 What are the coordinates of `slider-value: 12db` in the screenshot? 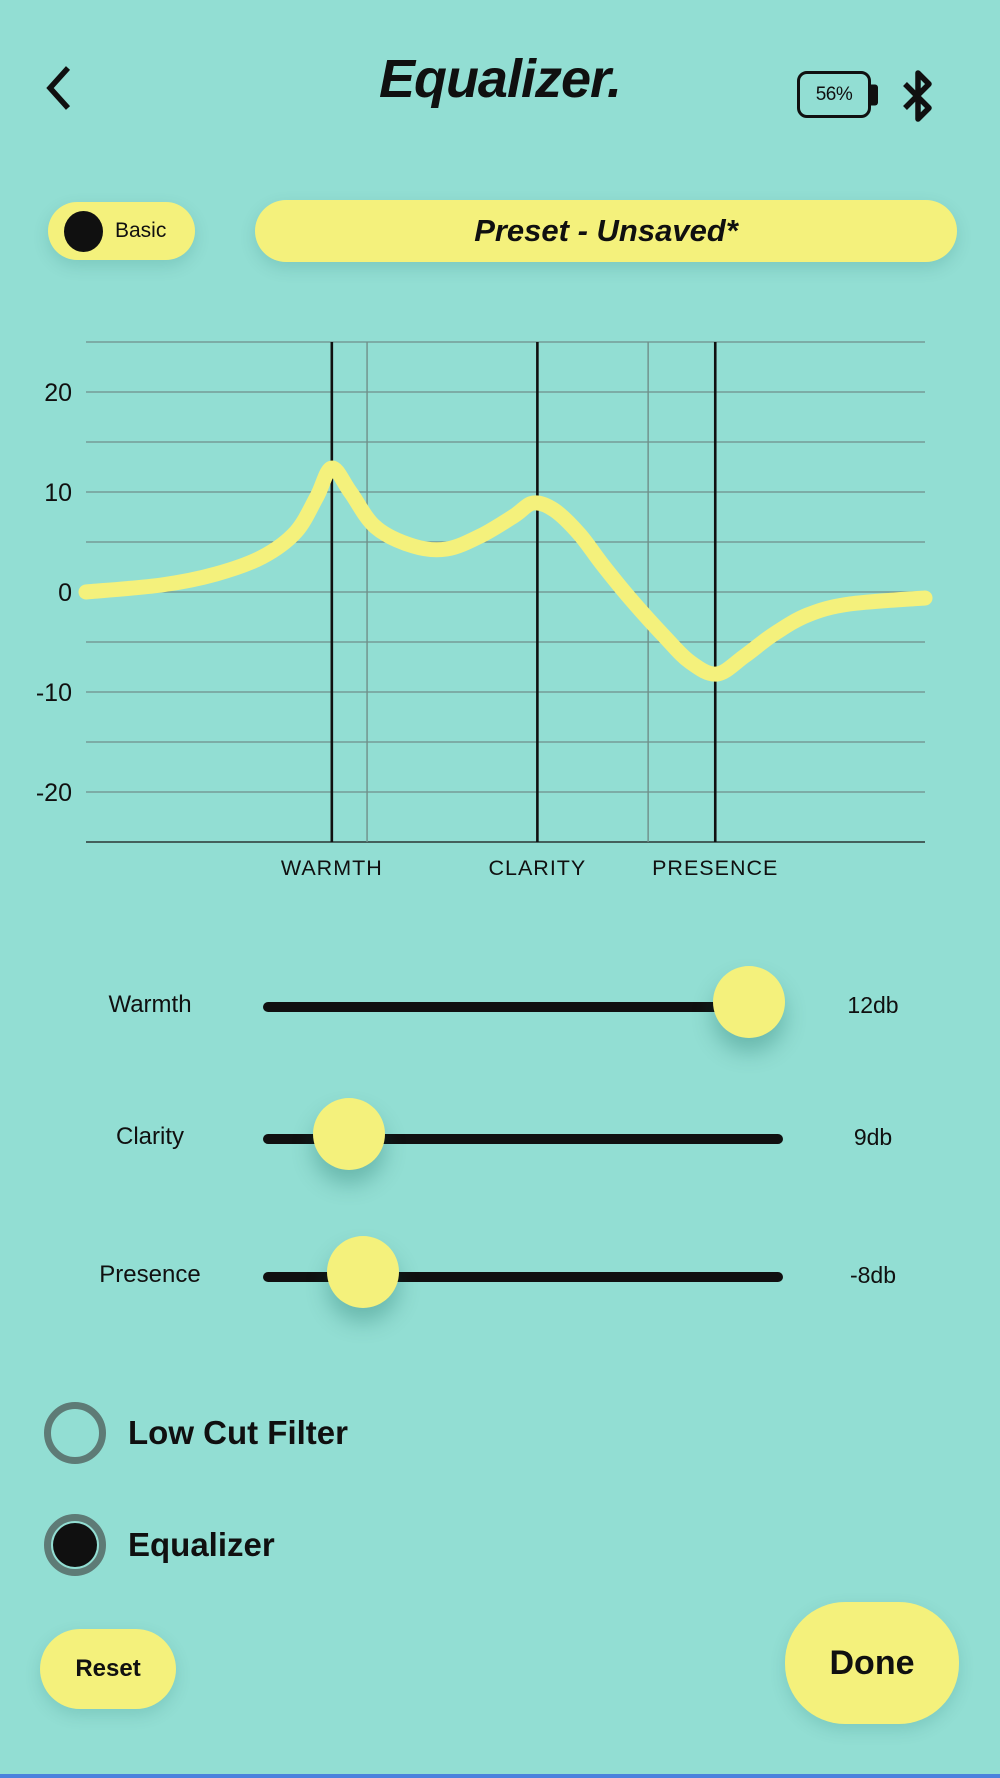 It's located at (873, 1005).